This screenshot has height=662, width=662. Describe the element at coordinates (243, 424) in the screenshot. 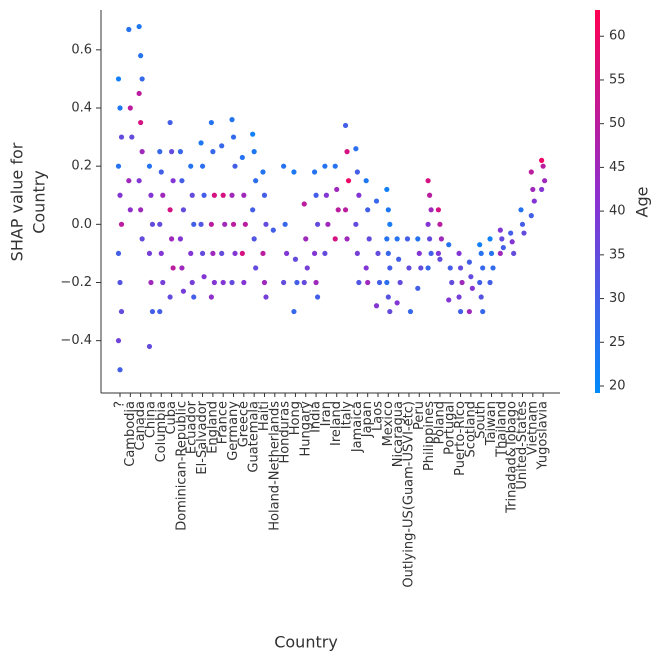

I see `x-tick-label: Greece` at that location.